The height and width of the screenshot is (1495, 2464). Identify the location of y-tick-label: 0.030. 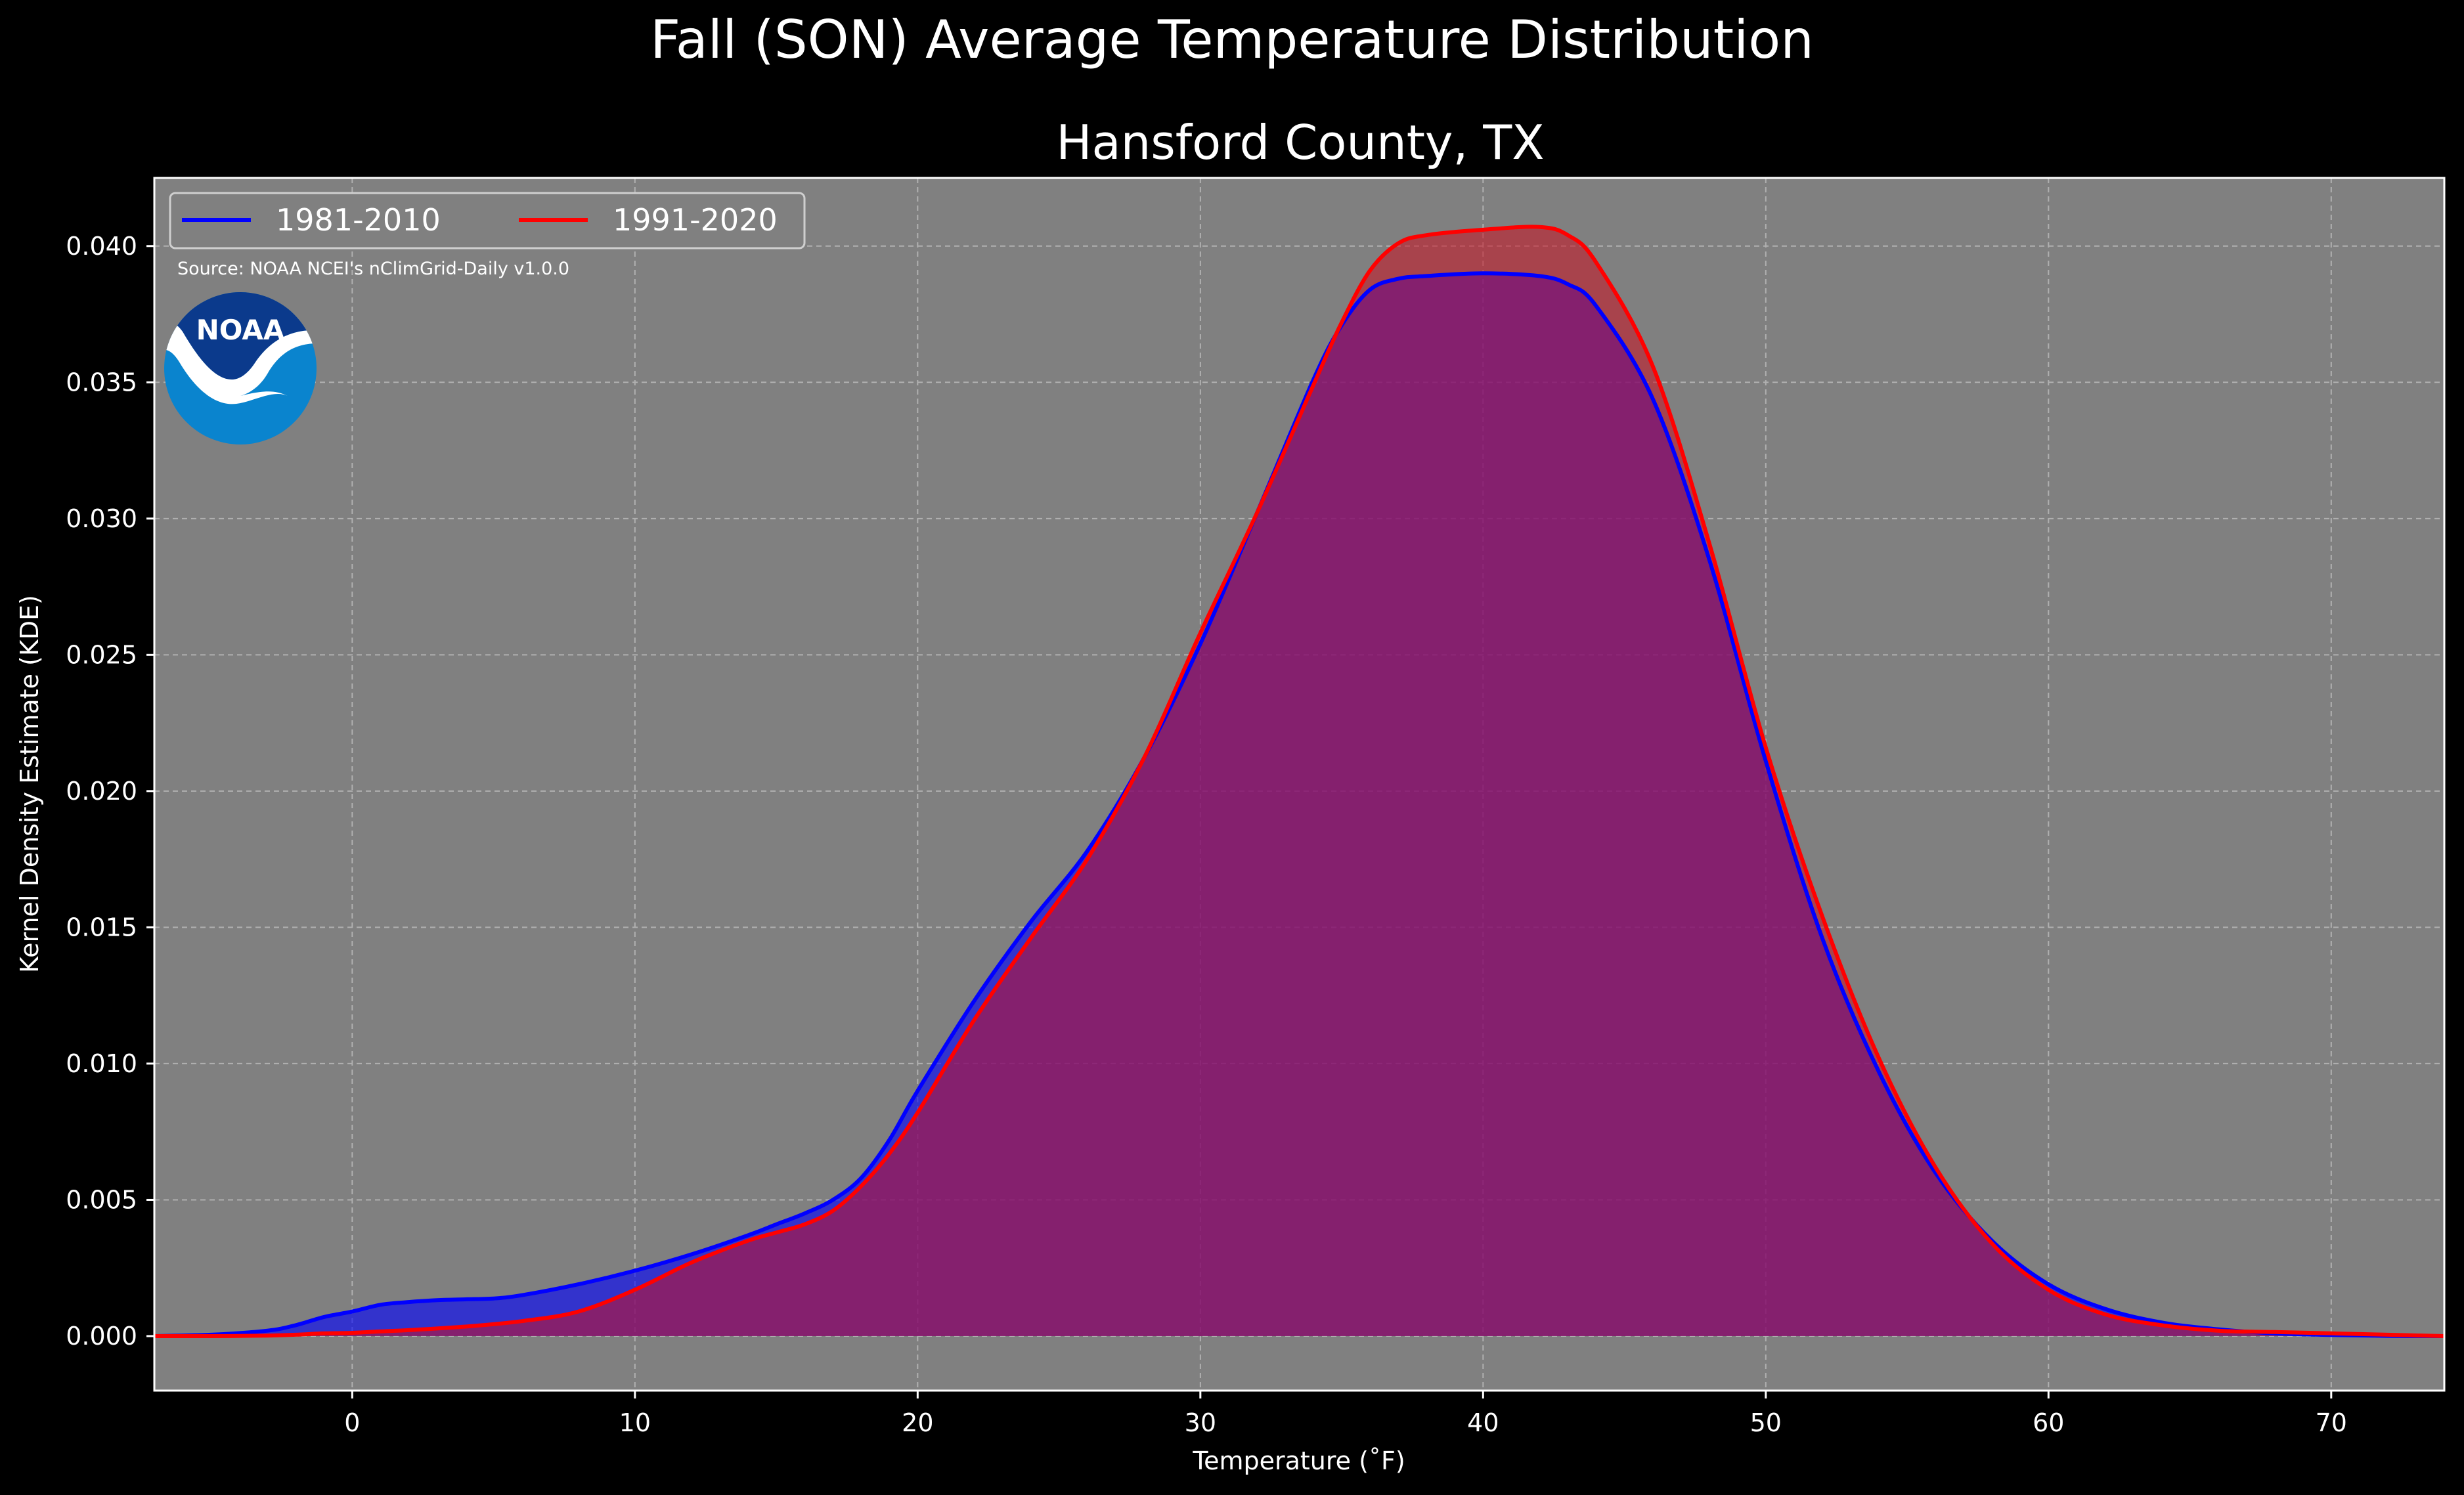
(101, 518).